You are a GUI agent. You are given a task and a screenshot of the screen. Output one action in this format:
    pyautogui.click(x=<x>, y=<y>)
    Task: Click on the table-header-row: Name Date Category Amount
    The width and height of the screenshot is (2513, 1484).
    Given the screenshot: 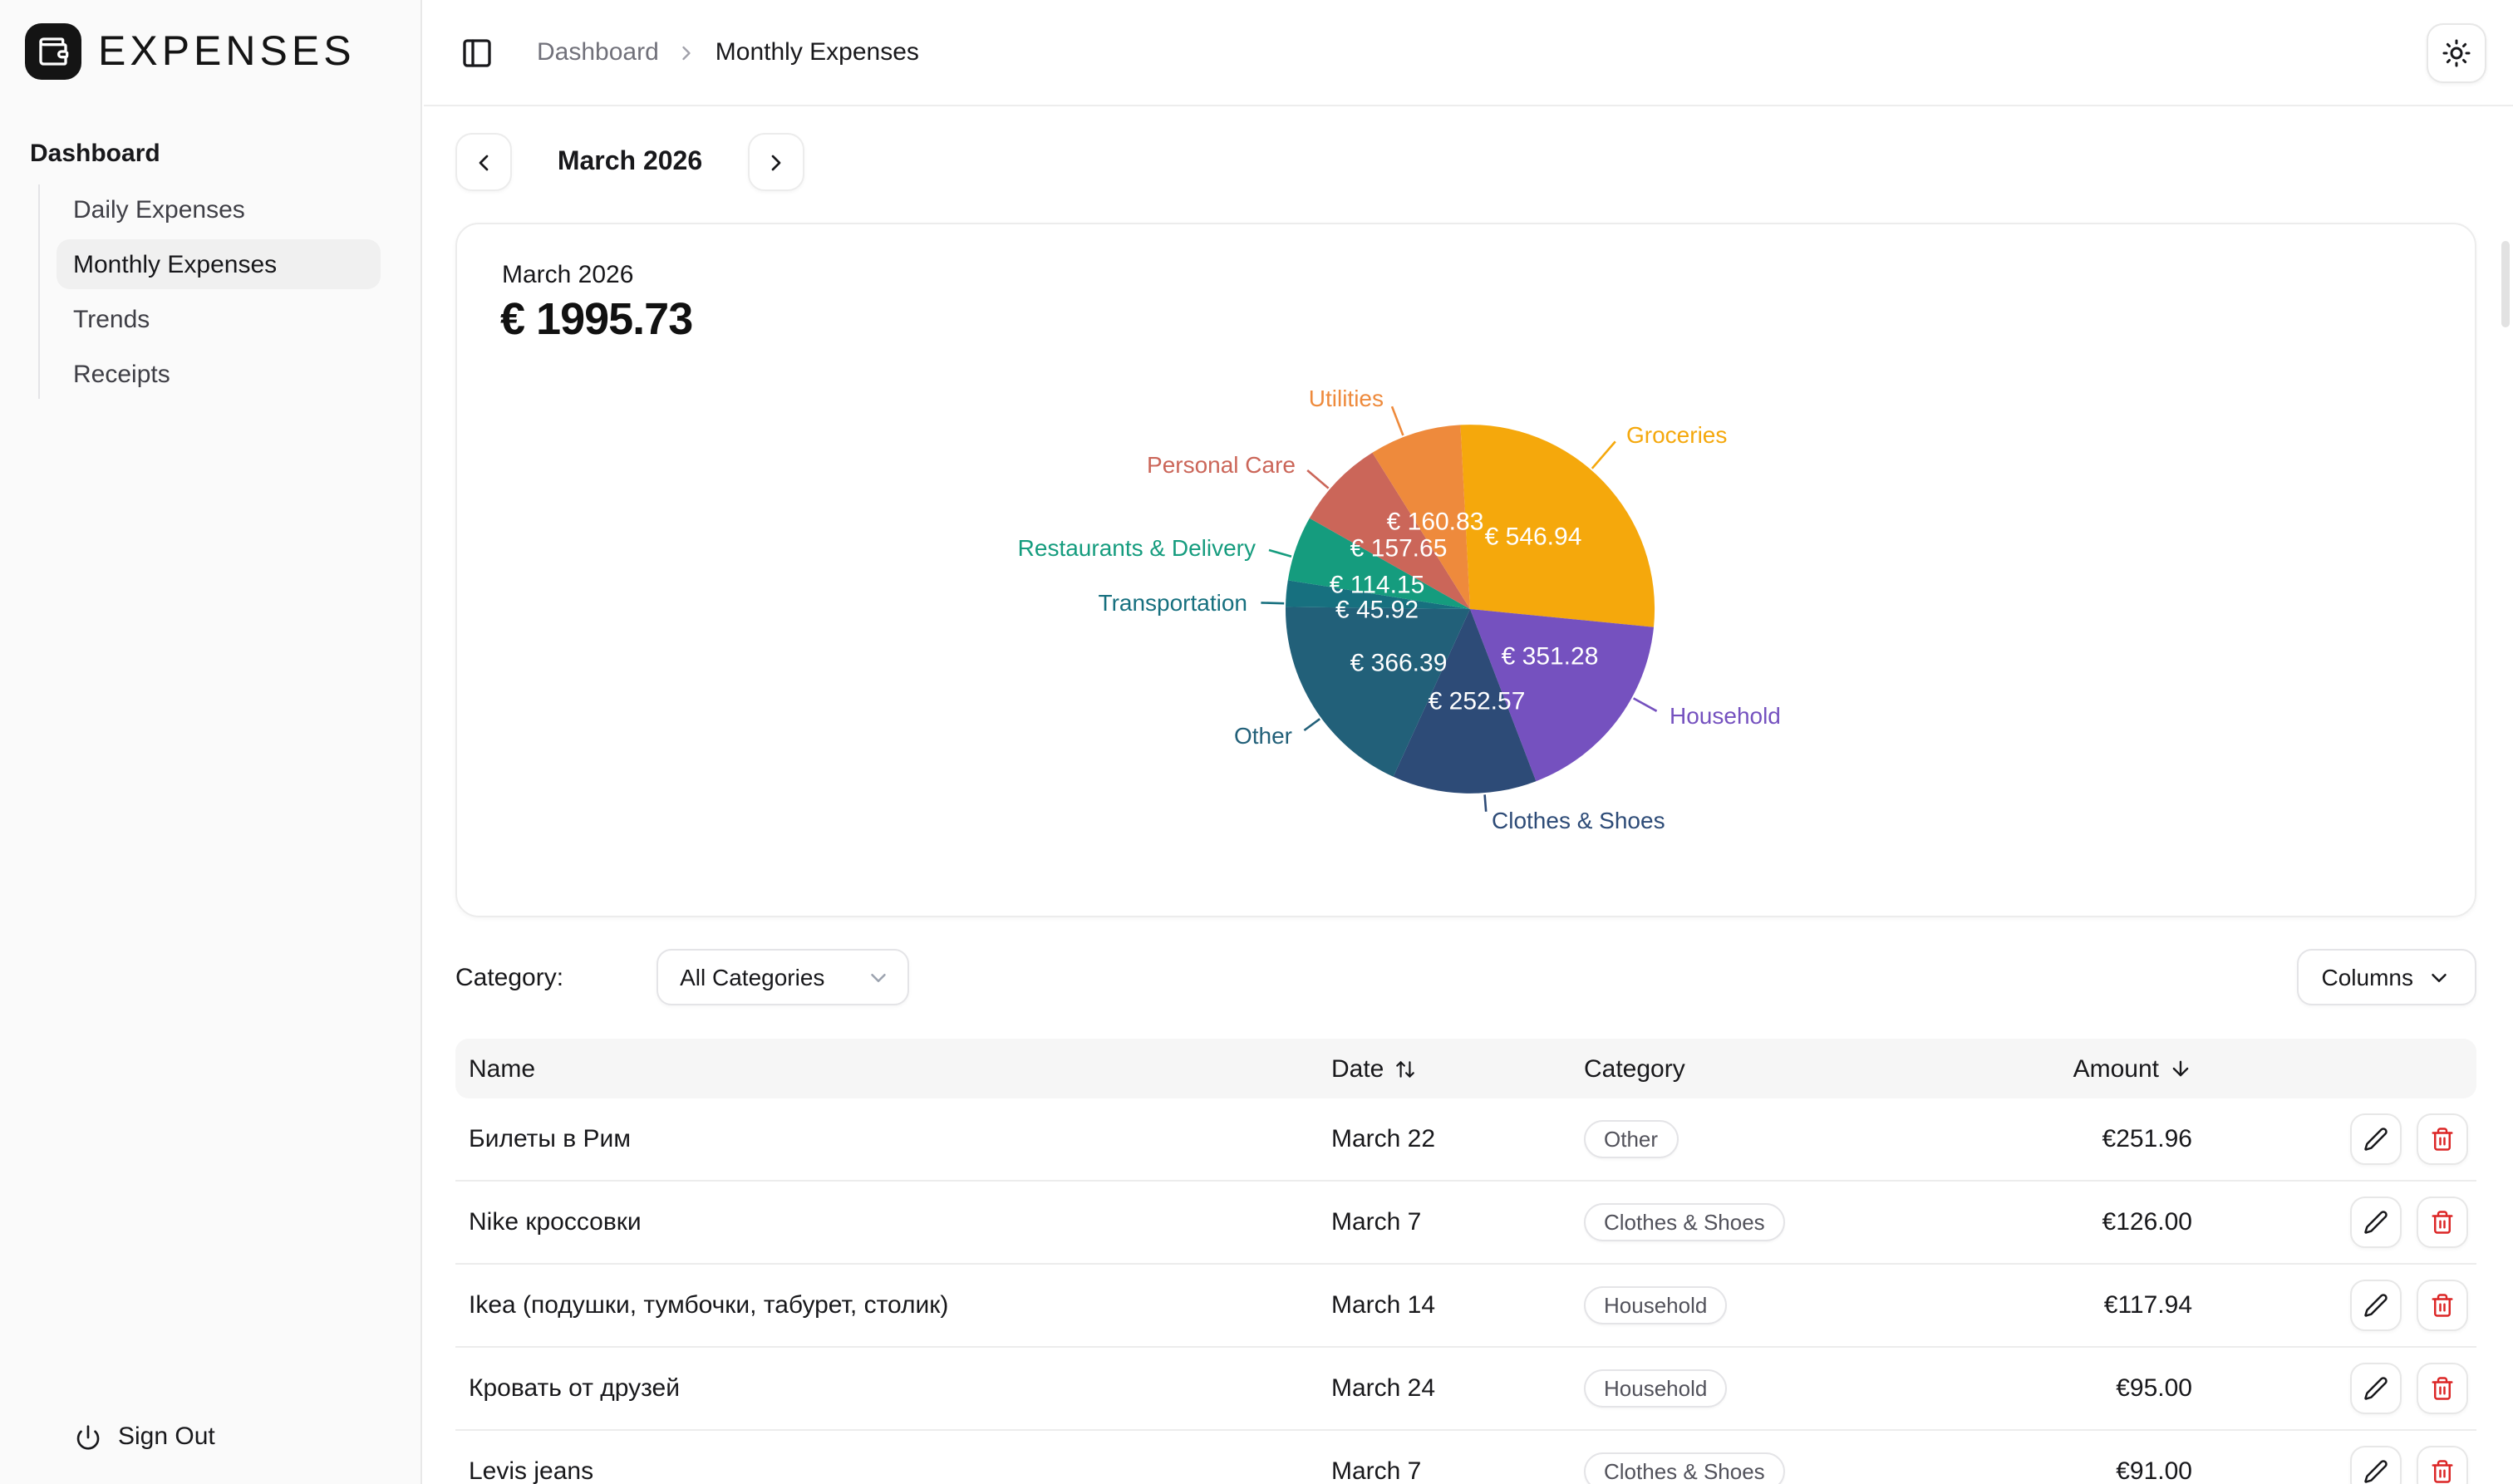 What is the action you would take?
    pyautogui.click(x=1465, y=1068)
    